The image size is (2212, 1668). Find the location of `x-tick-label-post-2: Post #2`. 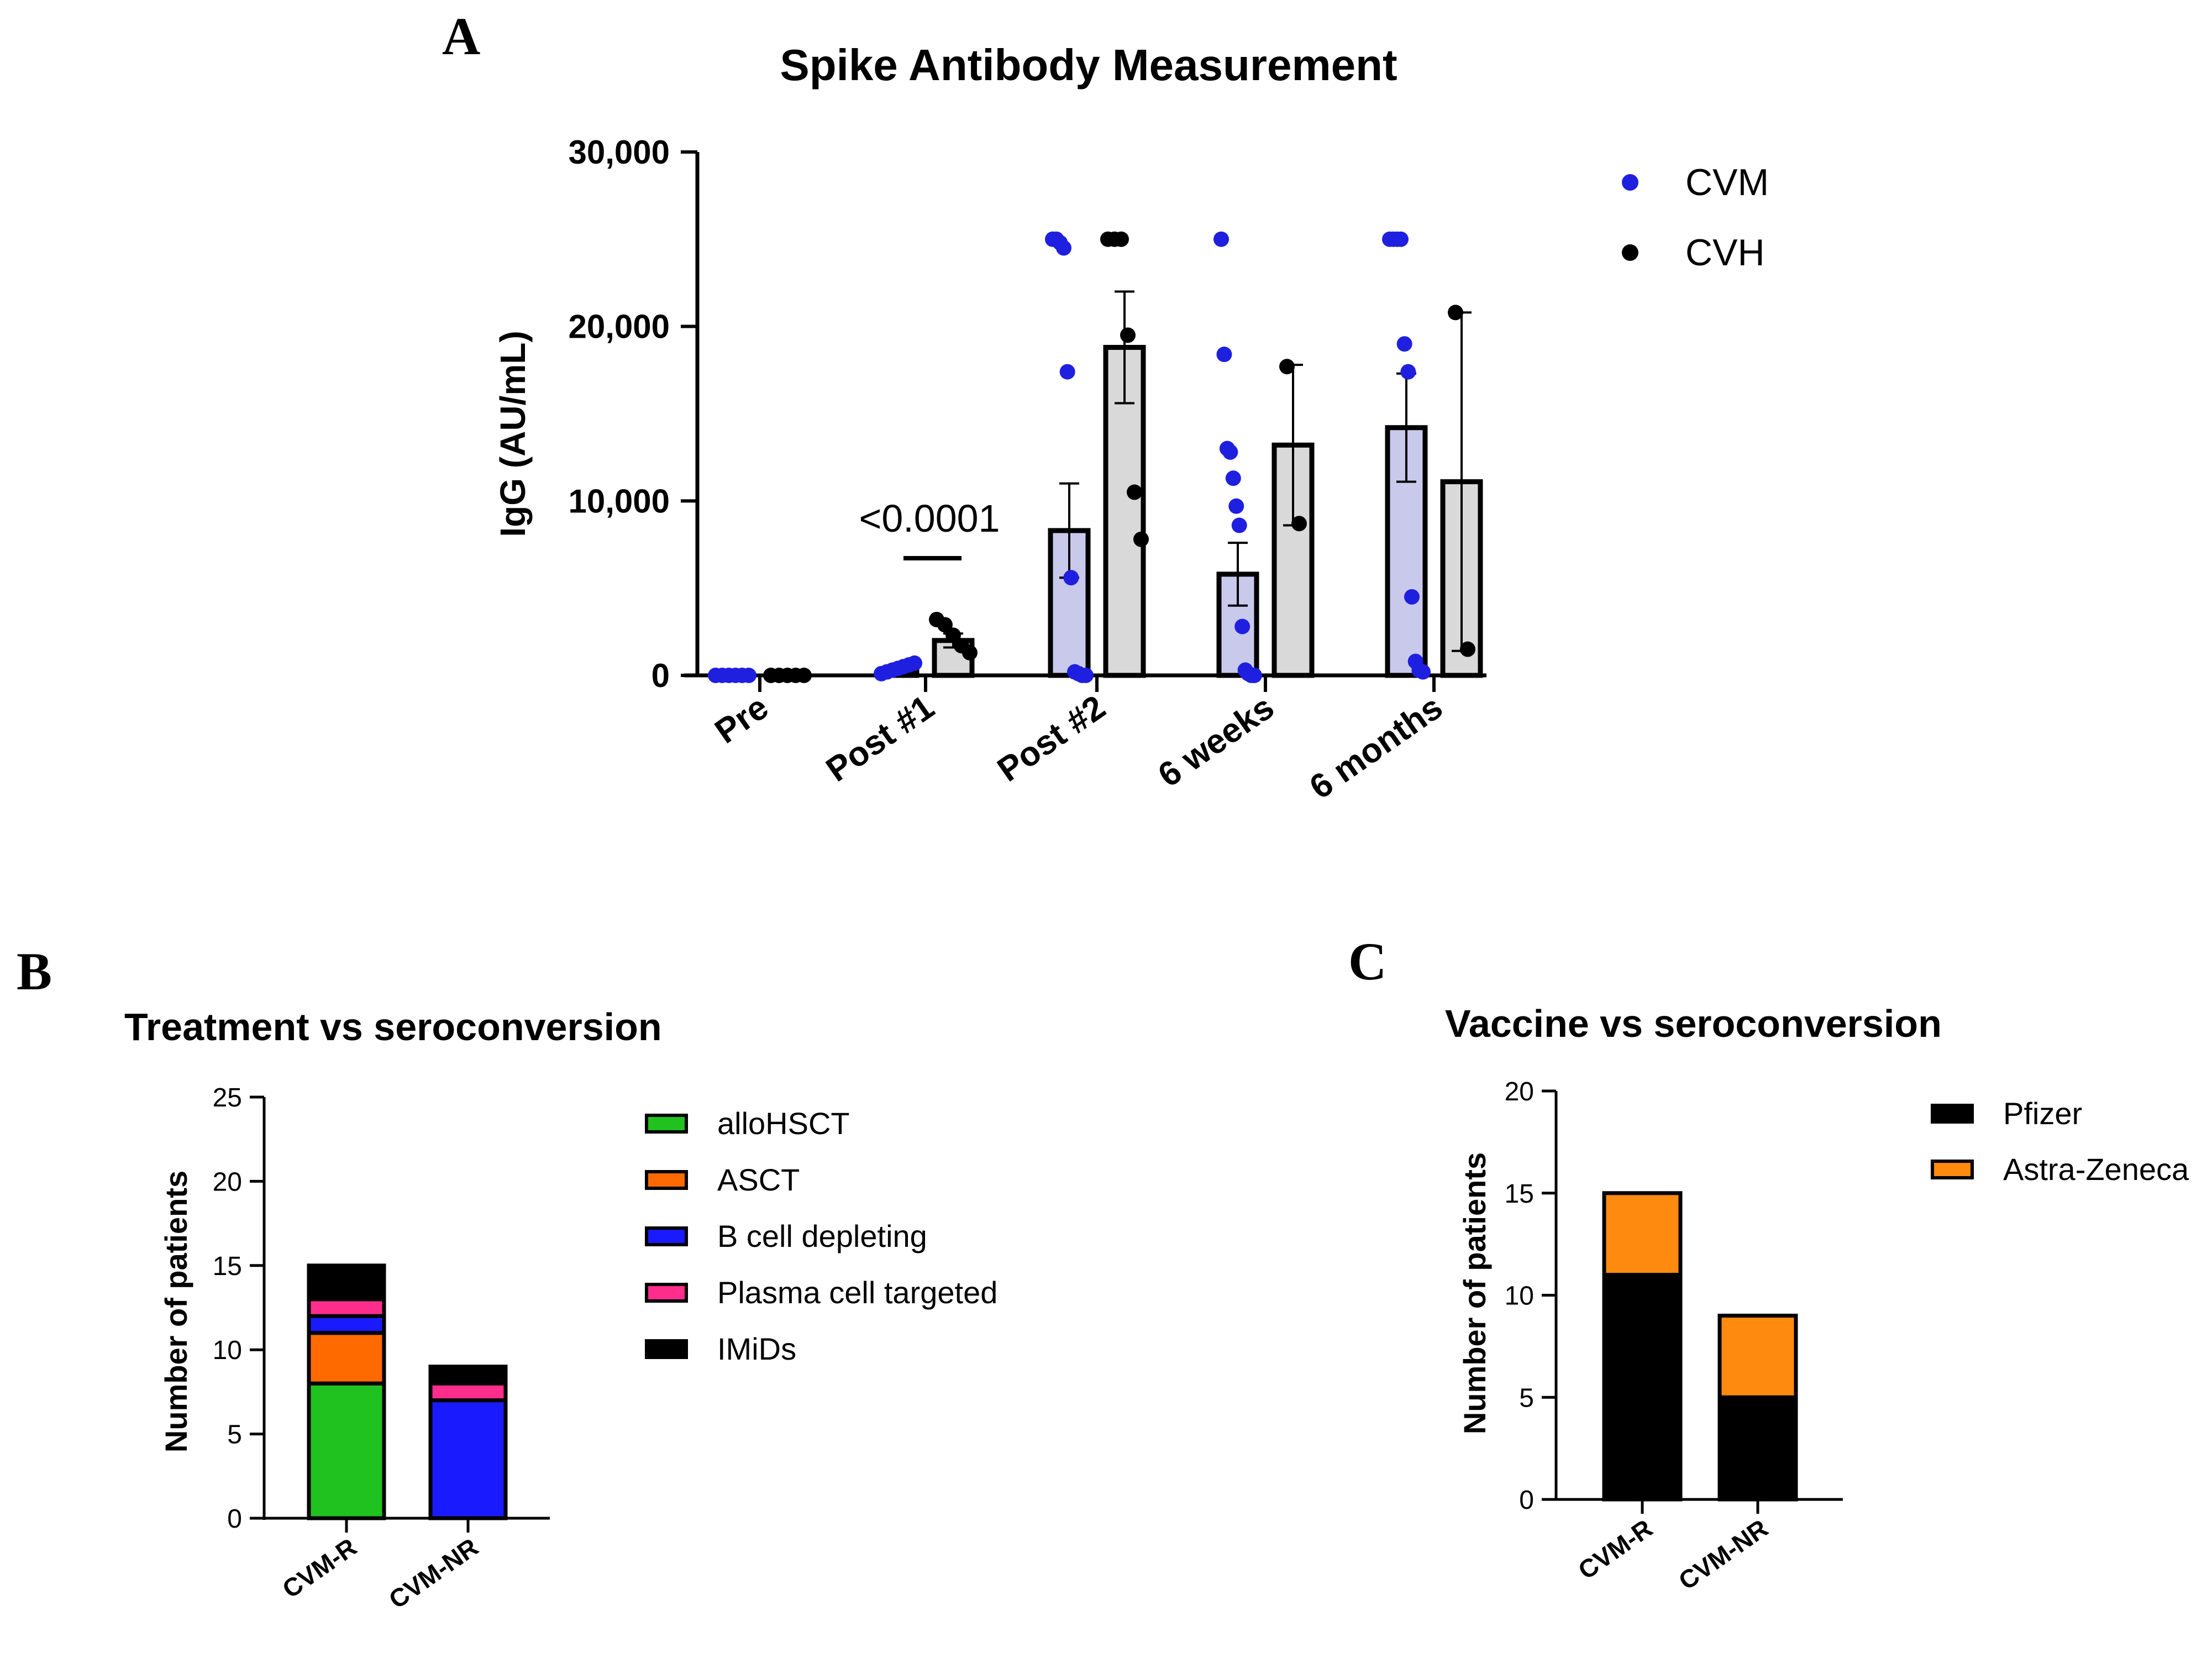

x-tick-label-post-2: Post #2 is located at coordinates (1051, 738).